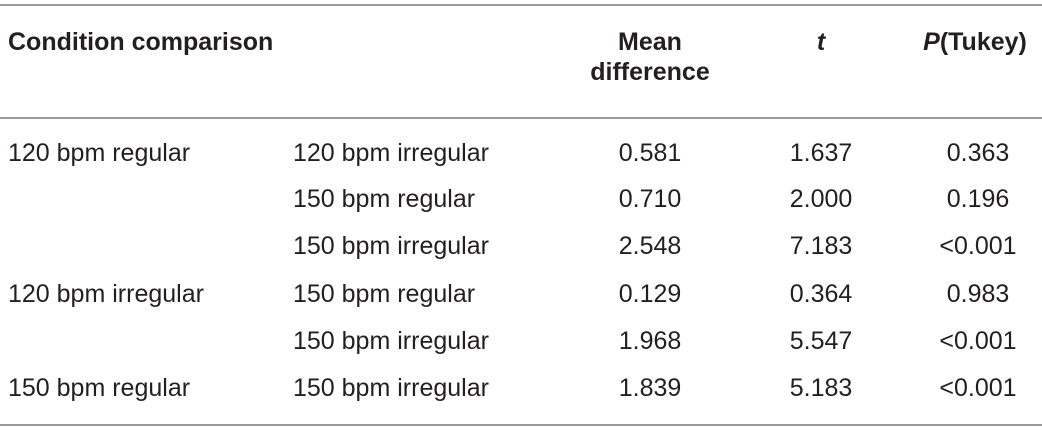 Image resolution: width=1042 pixels, height=430 pixels. I want to click on table-cell: 0.129, so click(650, 294).